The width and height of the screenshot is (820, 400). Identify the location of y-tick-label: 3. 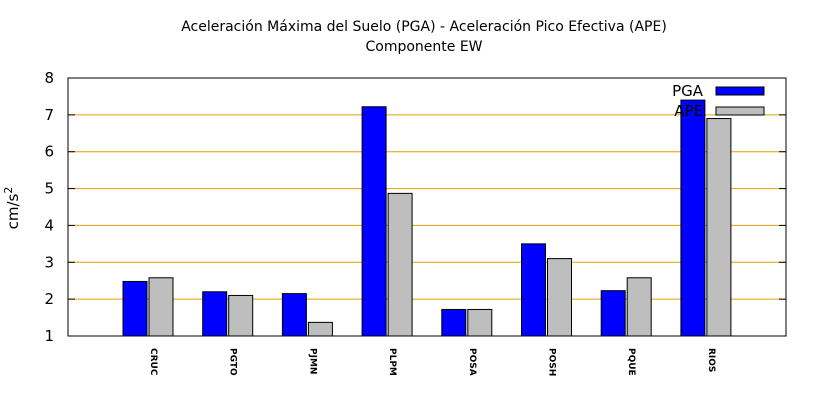
(49, 262).